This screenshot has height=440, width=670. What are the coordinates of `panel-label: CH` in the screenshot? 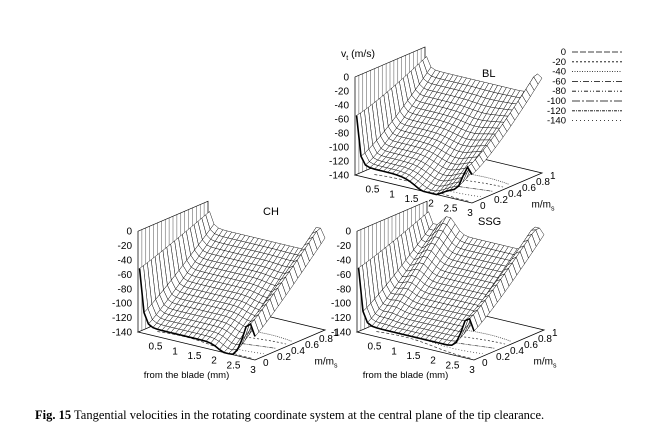 It's located at (271, 212).